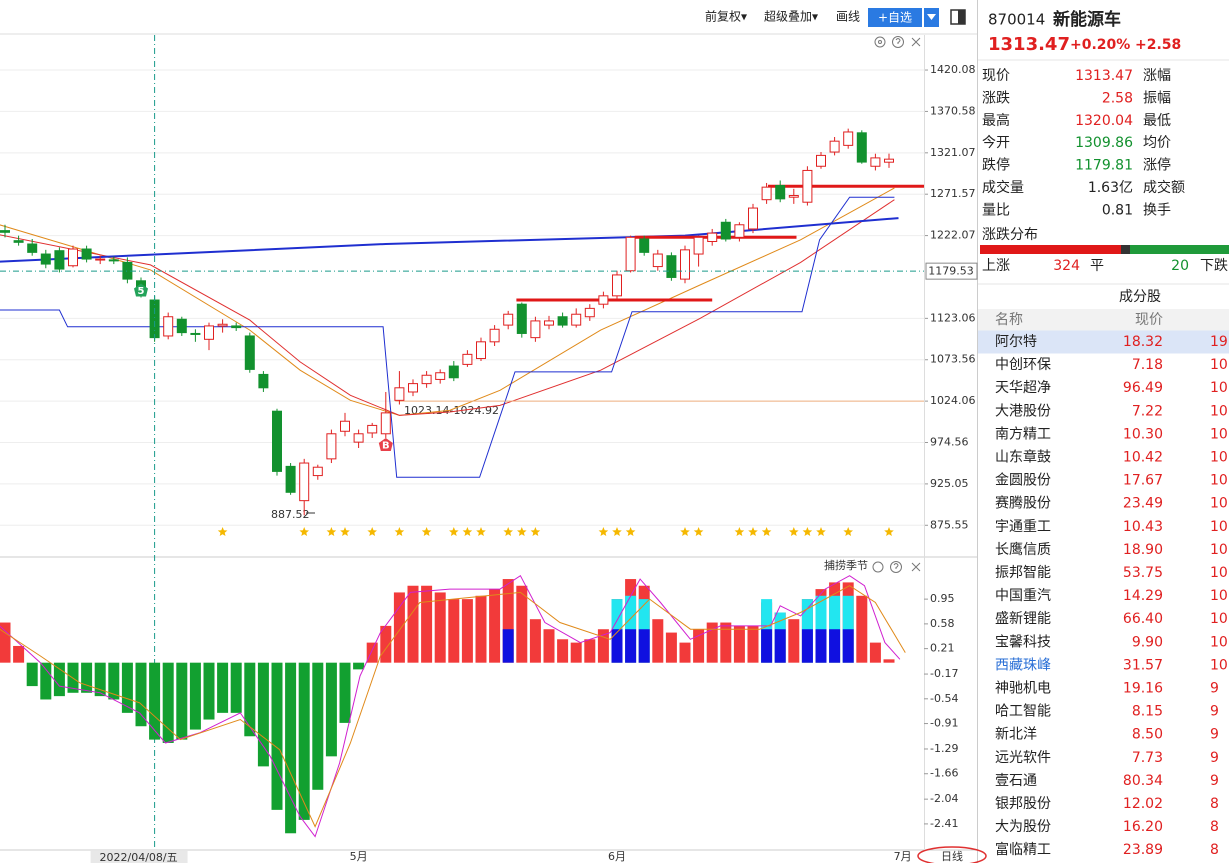  What do you see at coordinates (1023, 457) in the screenshot?
I see `stock-name: 山东章鼓` at bounding box center [1023, 457].